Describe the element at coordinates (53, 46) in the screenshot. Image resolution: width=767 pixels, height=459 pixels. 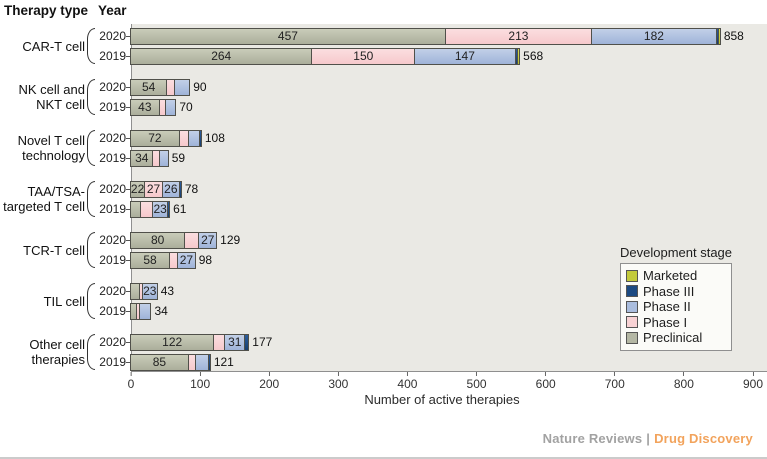
I see `therapy-label-line: CAR-T cell` at that location.